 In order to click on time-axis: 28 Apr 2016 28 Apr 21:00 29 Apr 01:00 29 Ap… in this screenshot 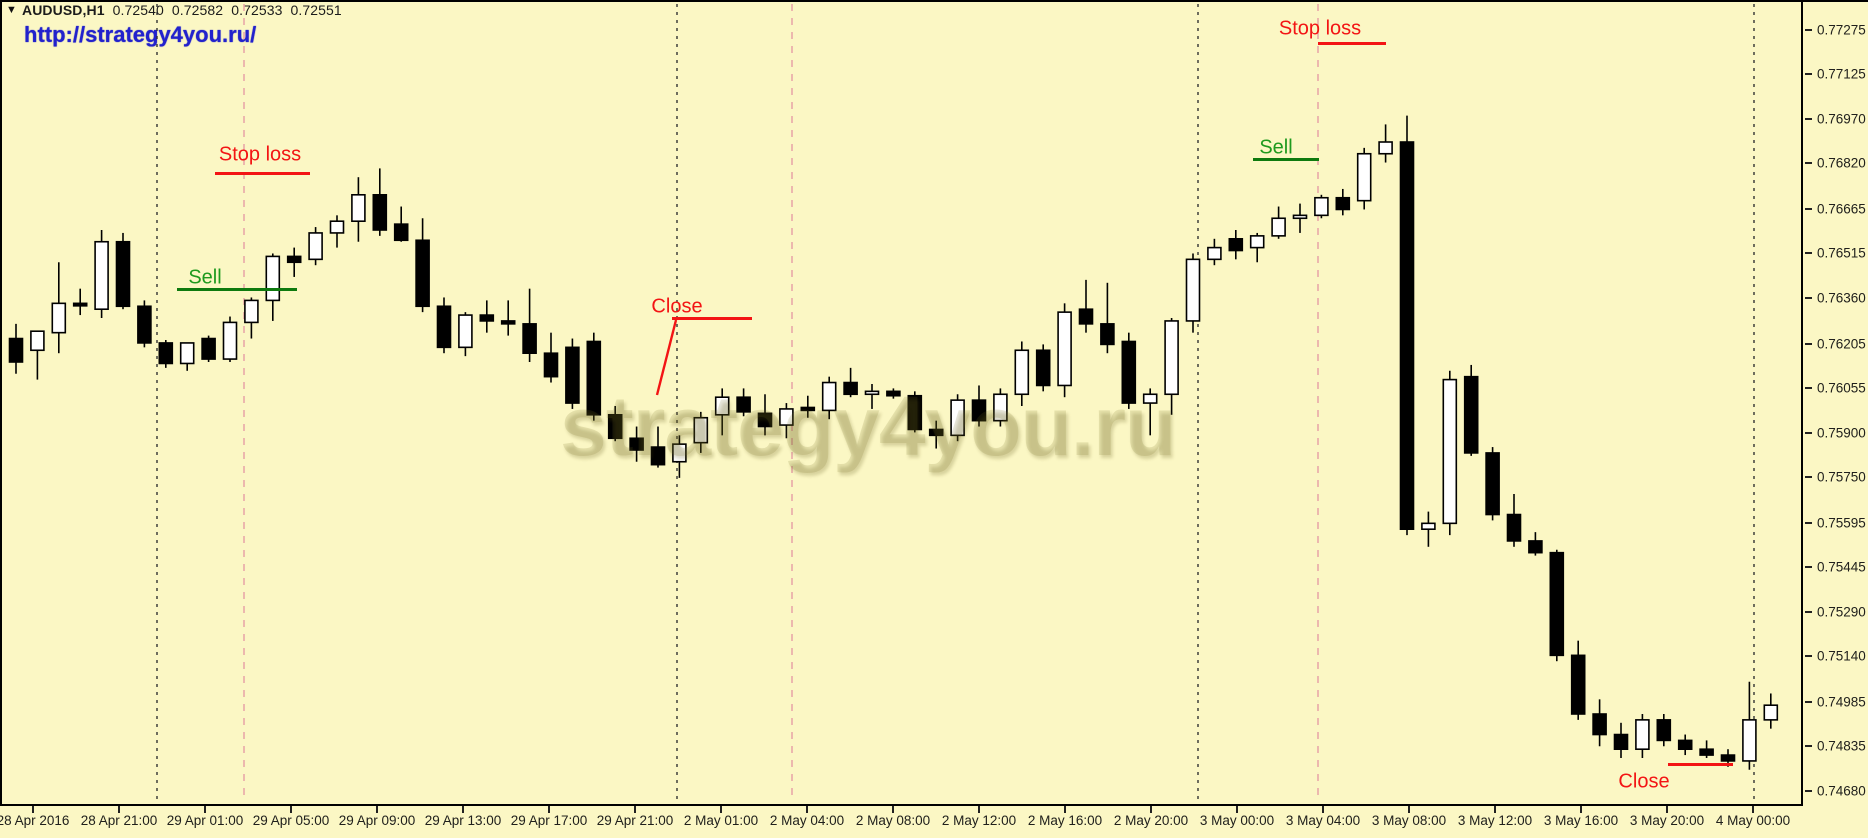, I will do `click(934, 822)`.